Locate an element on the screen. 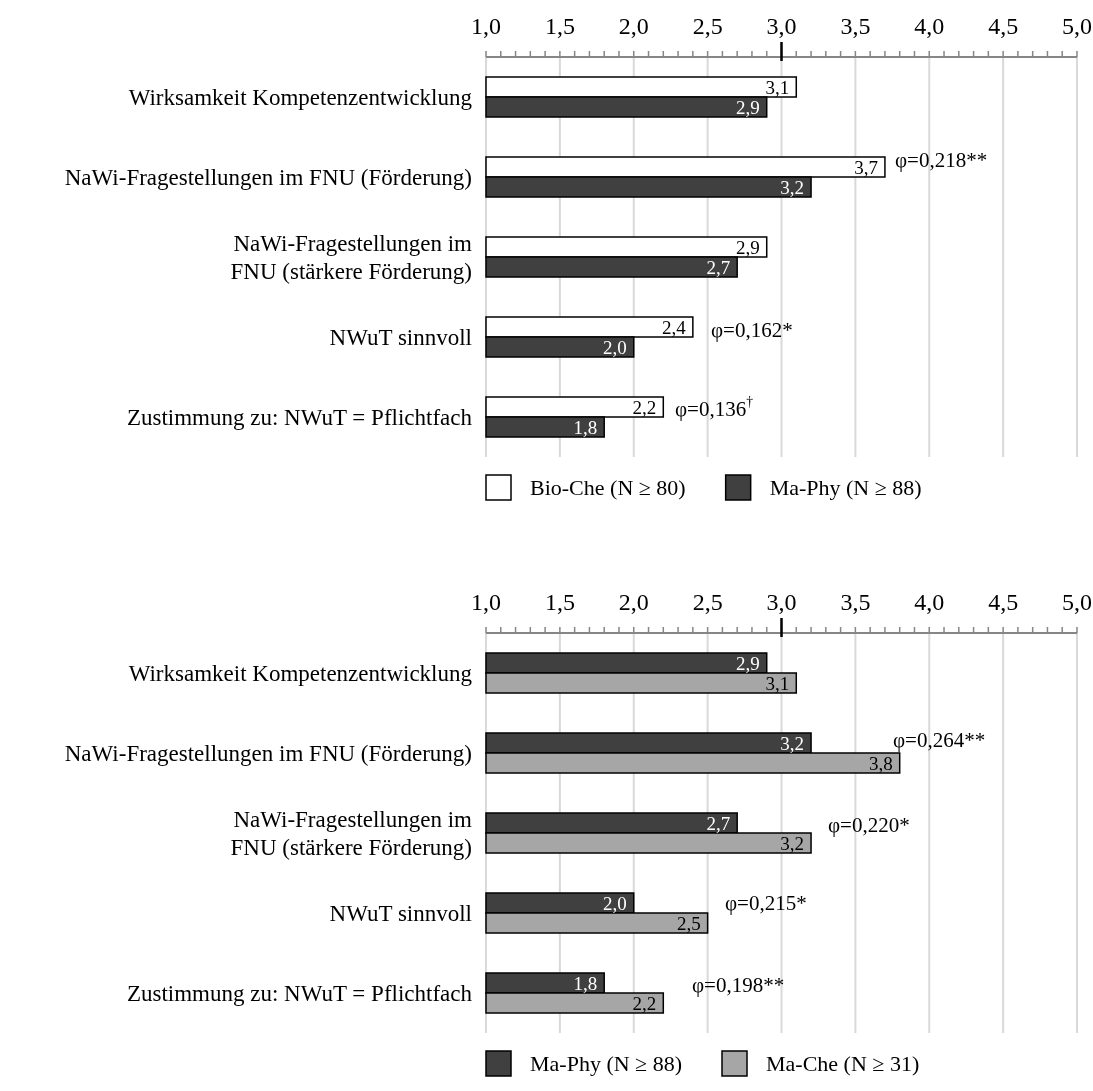 Image resolution: width=1093 pixels, height=1091 pixels. legend-label: Ma-Che (N ≥ 31) is located at coordinates (843, 1063).